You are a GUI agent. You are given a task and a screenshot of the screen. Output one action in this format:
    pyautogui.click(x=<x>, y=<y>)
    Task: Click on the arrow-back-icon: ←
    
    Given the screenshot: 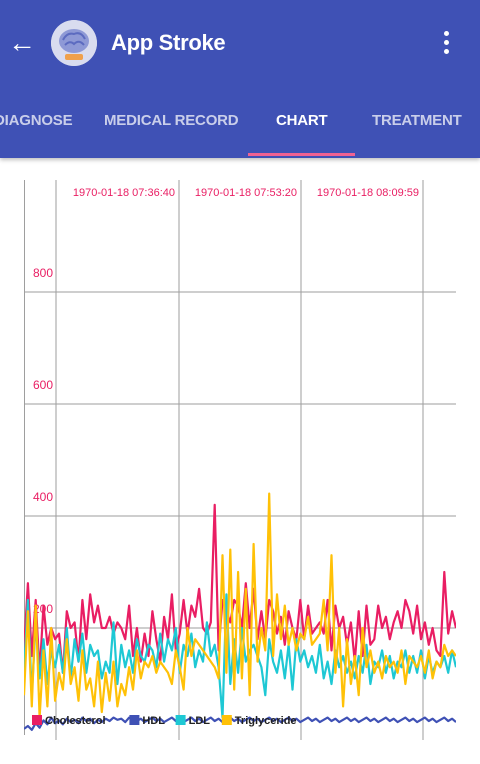 What is the action you would take?
    pyautogui.click(x=22, y=42)
    